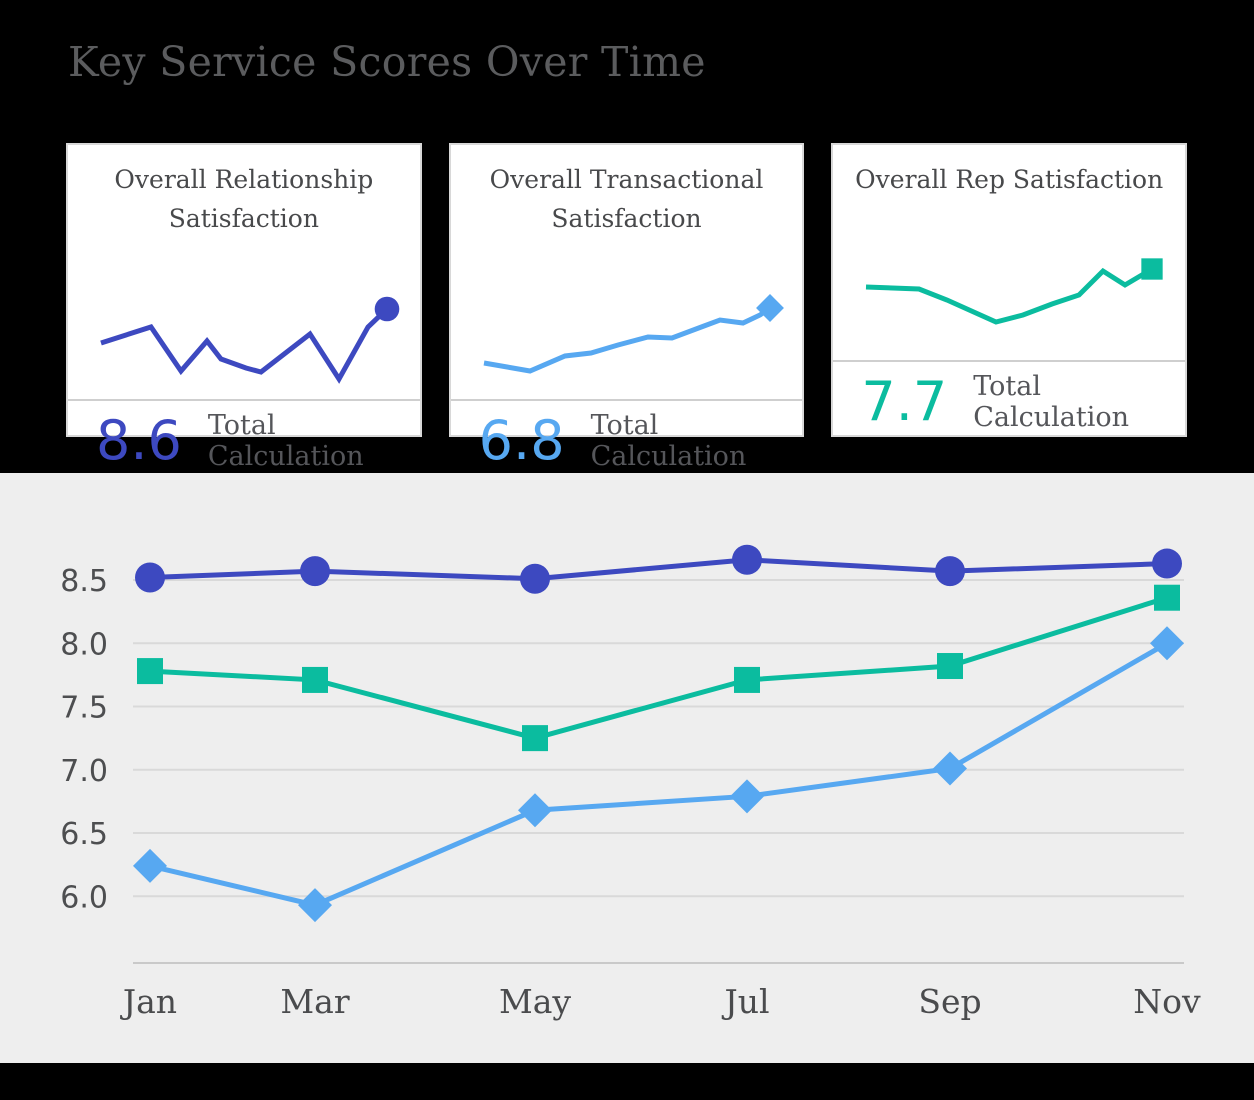  What do you see at coordinates (521, 440) in the screenshot?
I see `card-value: 6.8` at bounding box center [521, 440].